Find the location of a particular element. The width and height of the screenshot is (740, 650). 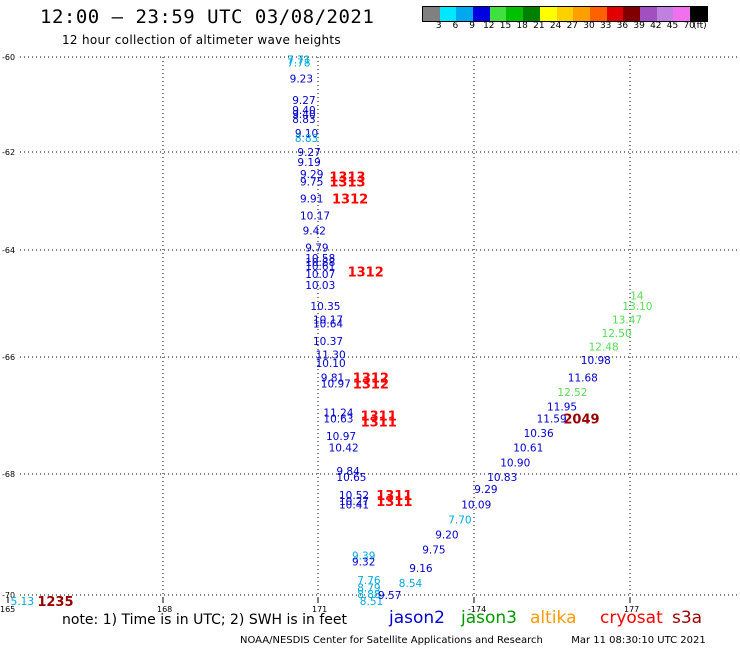

swh-value-label: 10.65 is located at coordinates (351, 478).